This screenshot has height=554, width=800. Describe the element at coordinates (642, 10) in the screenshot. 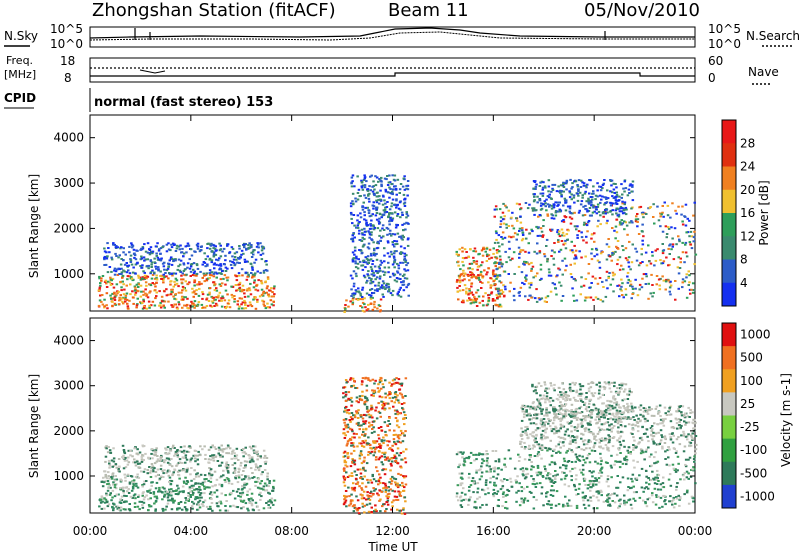

I see `date-title: 05/Nov/2010` at that location.